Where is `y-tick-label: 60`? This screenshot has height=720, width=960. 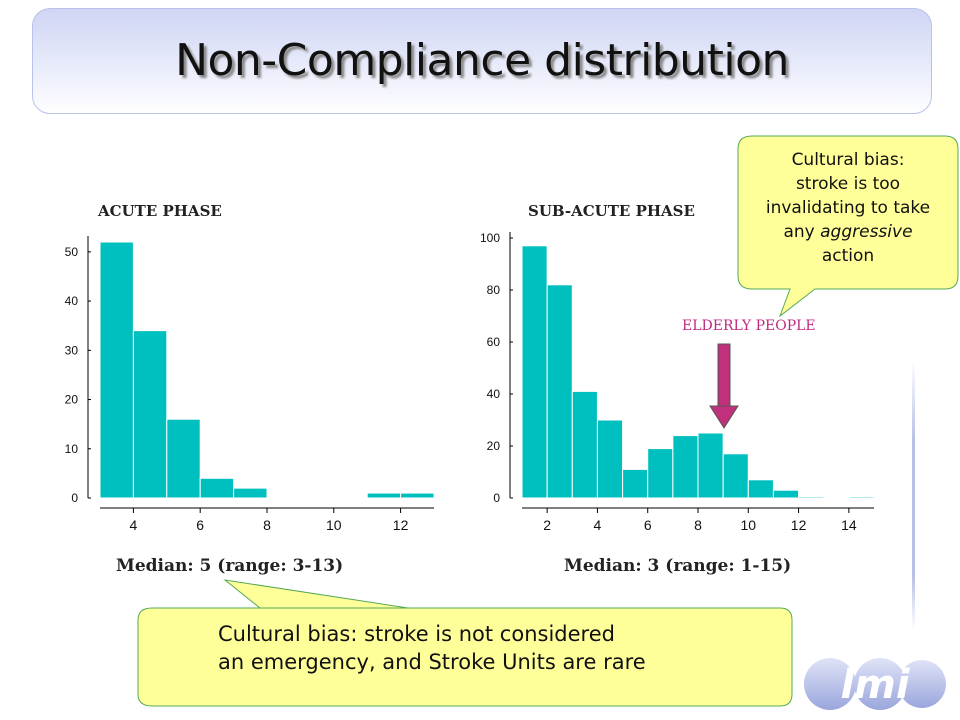 y-tick-label: 60 is located at coordinates (494, 342).